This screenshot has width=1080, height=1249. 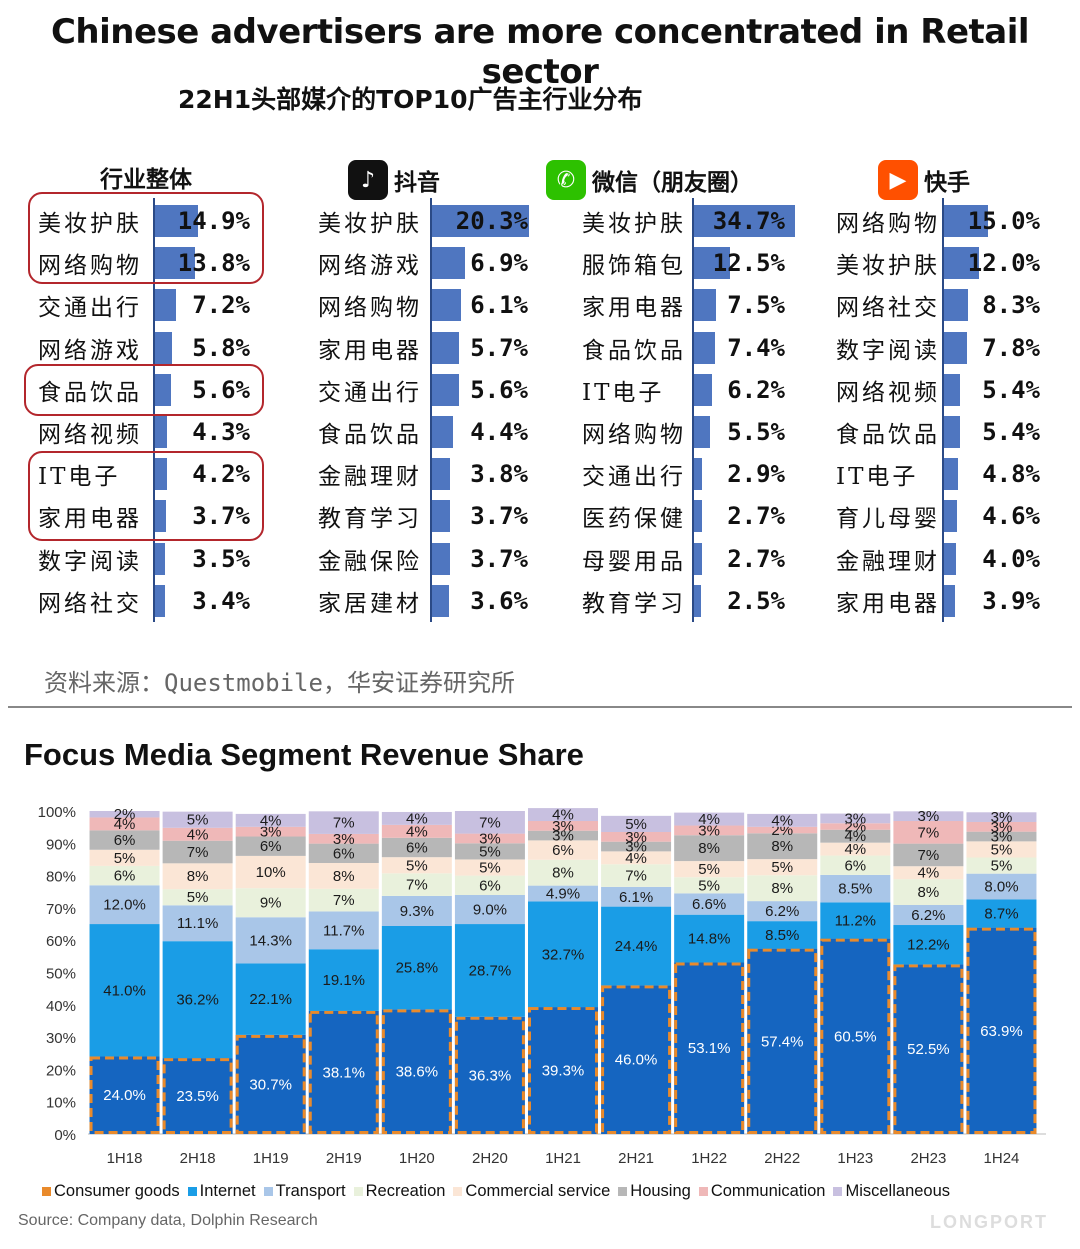 I want to click on panel-row-value: 3.4%, so click(x=204, y=601).